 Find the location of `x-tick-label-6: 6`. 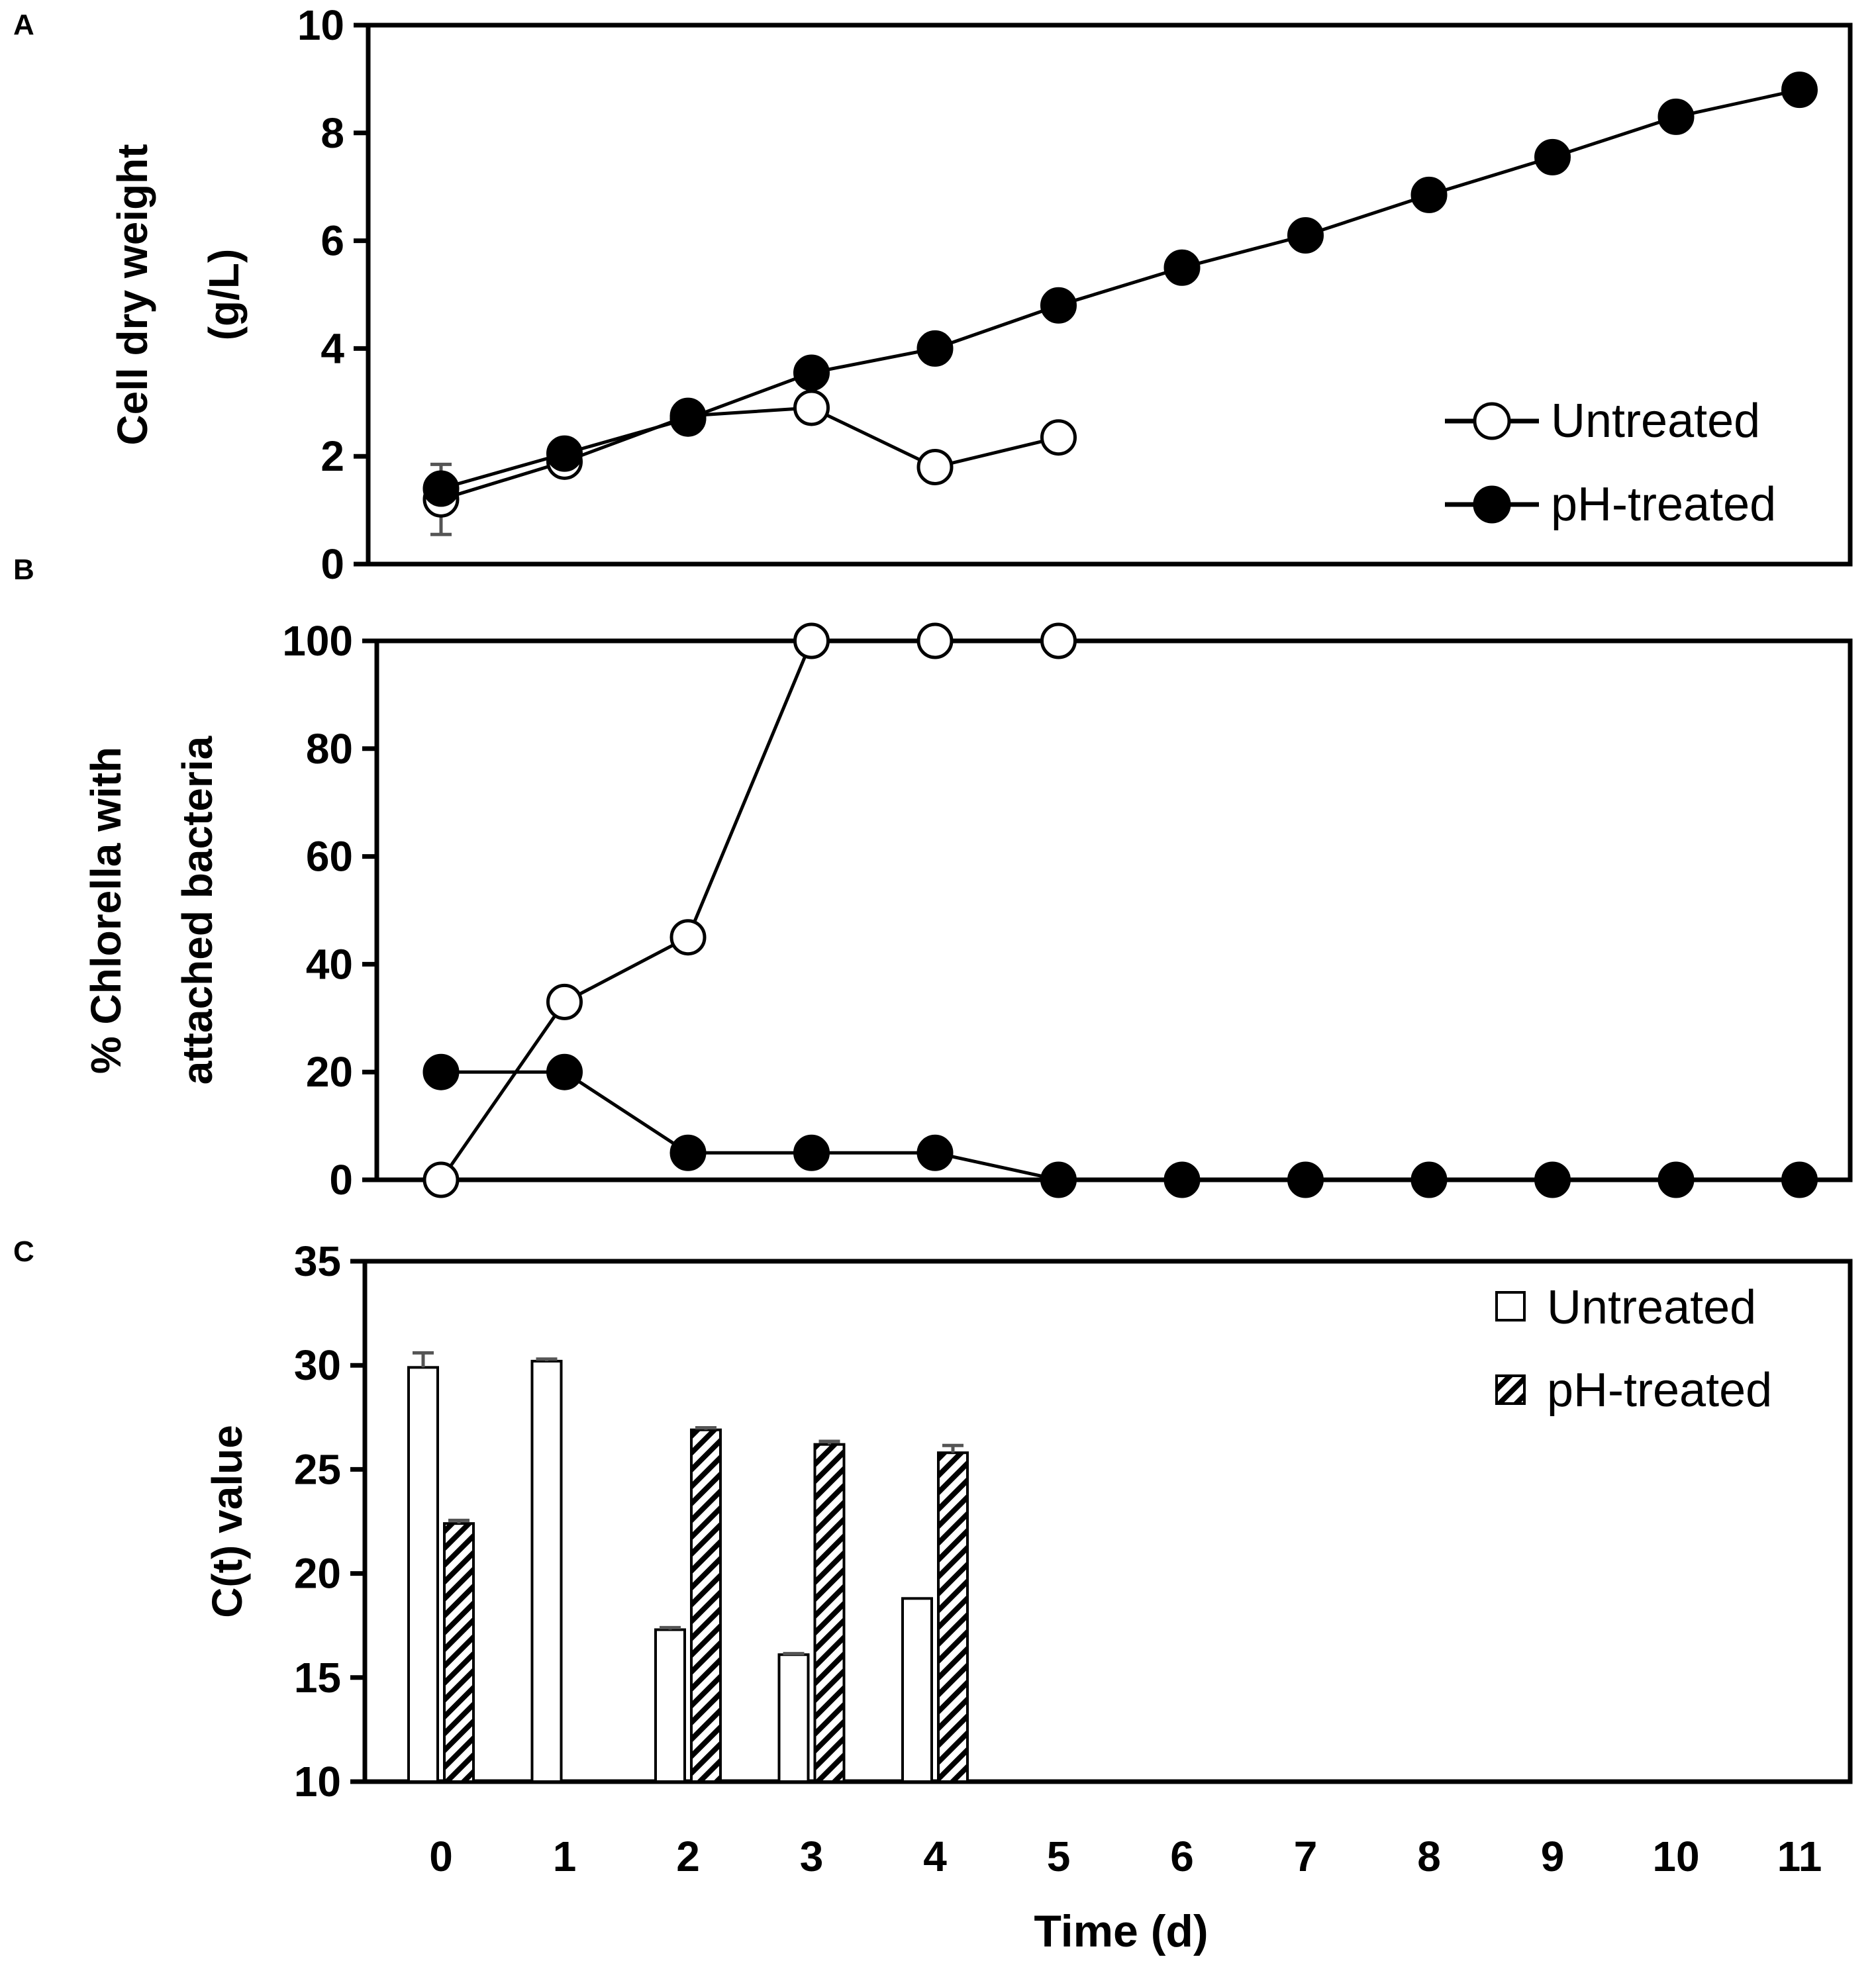

x-tick-label-6: 6 is located at coordinates (1182, 1857).